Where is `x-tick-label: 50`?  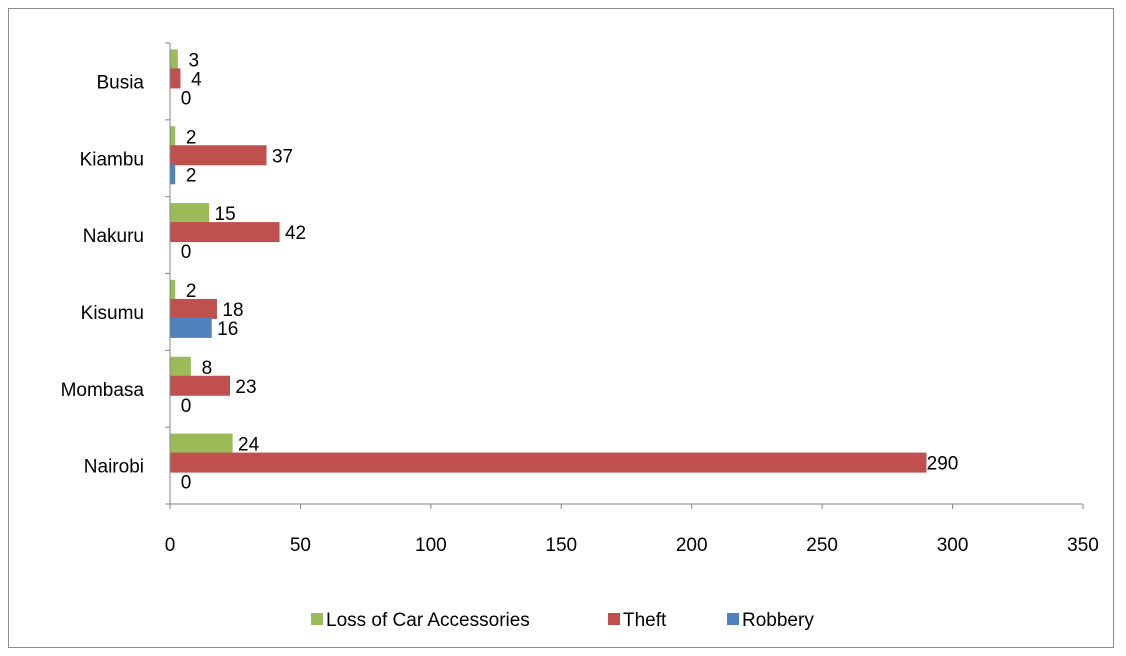
x-tick-label: 50 is located at coordinates (300, 545).